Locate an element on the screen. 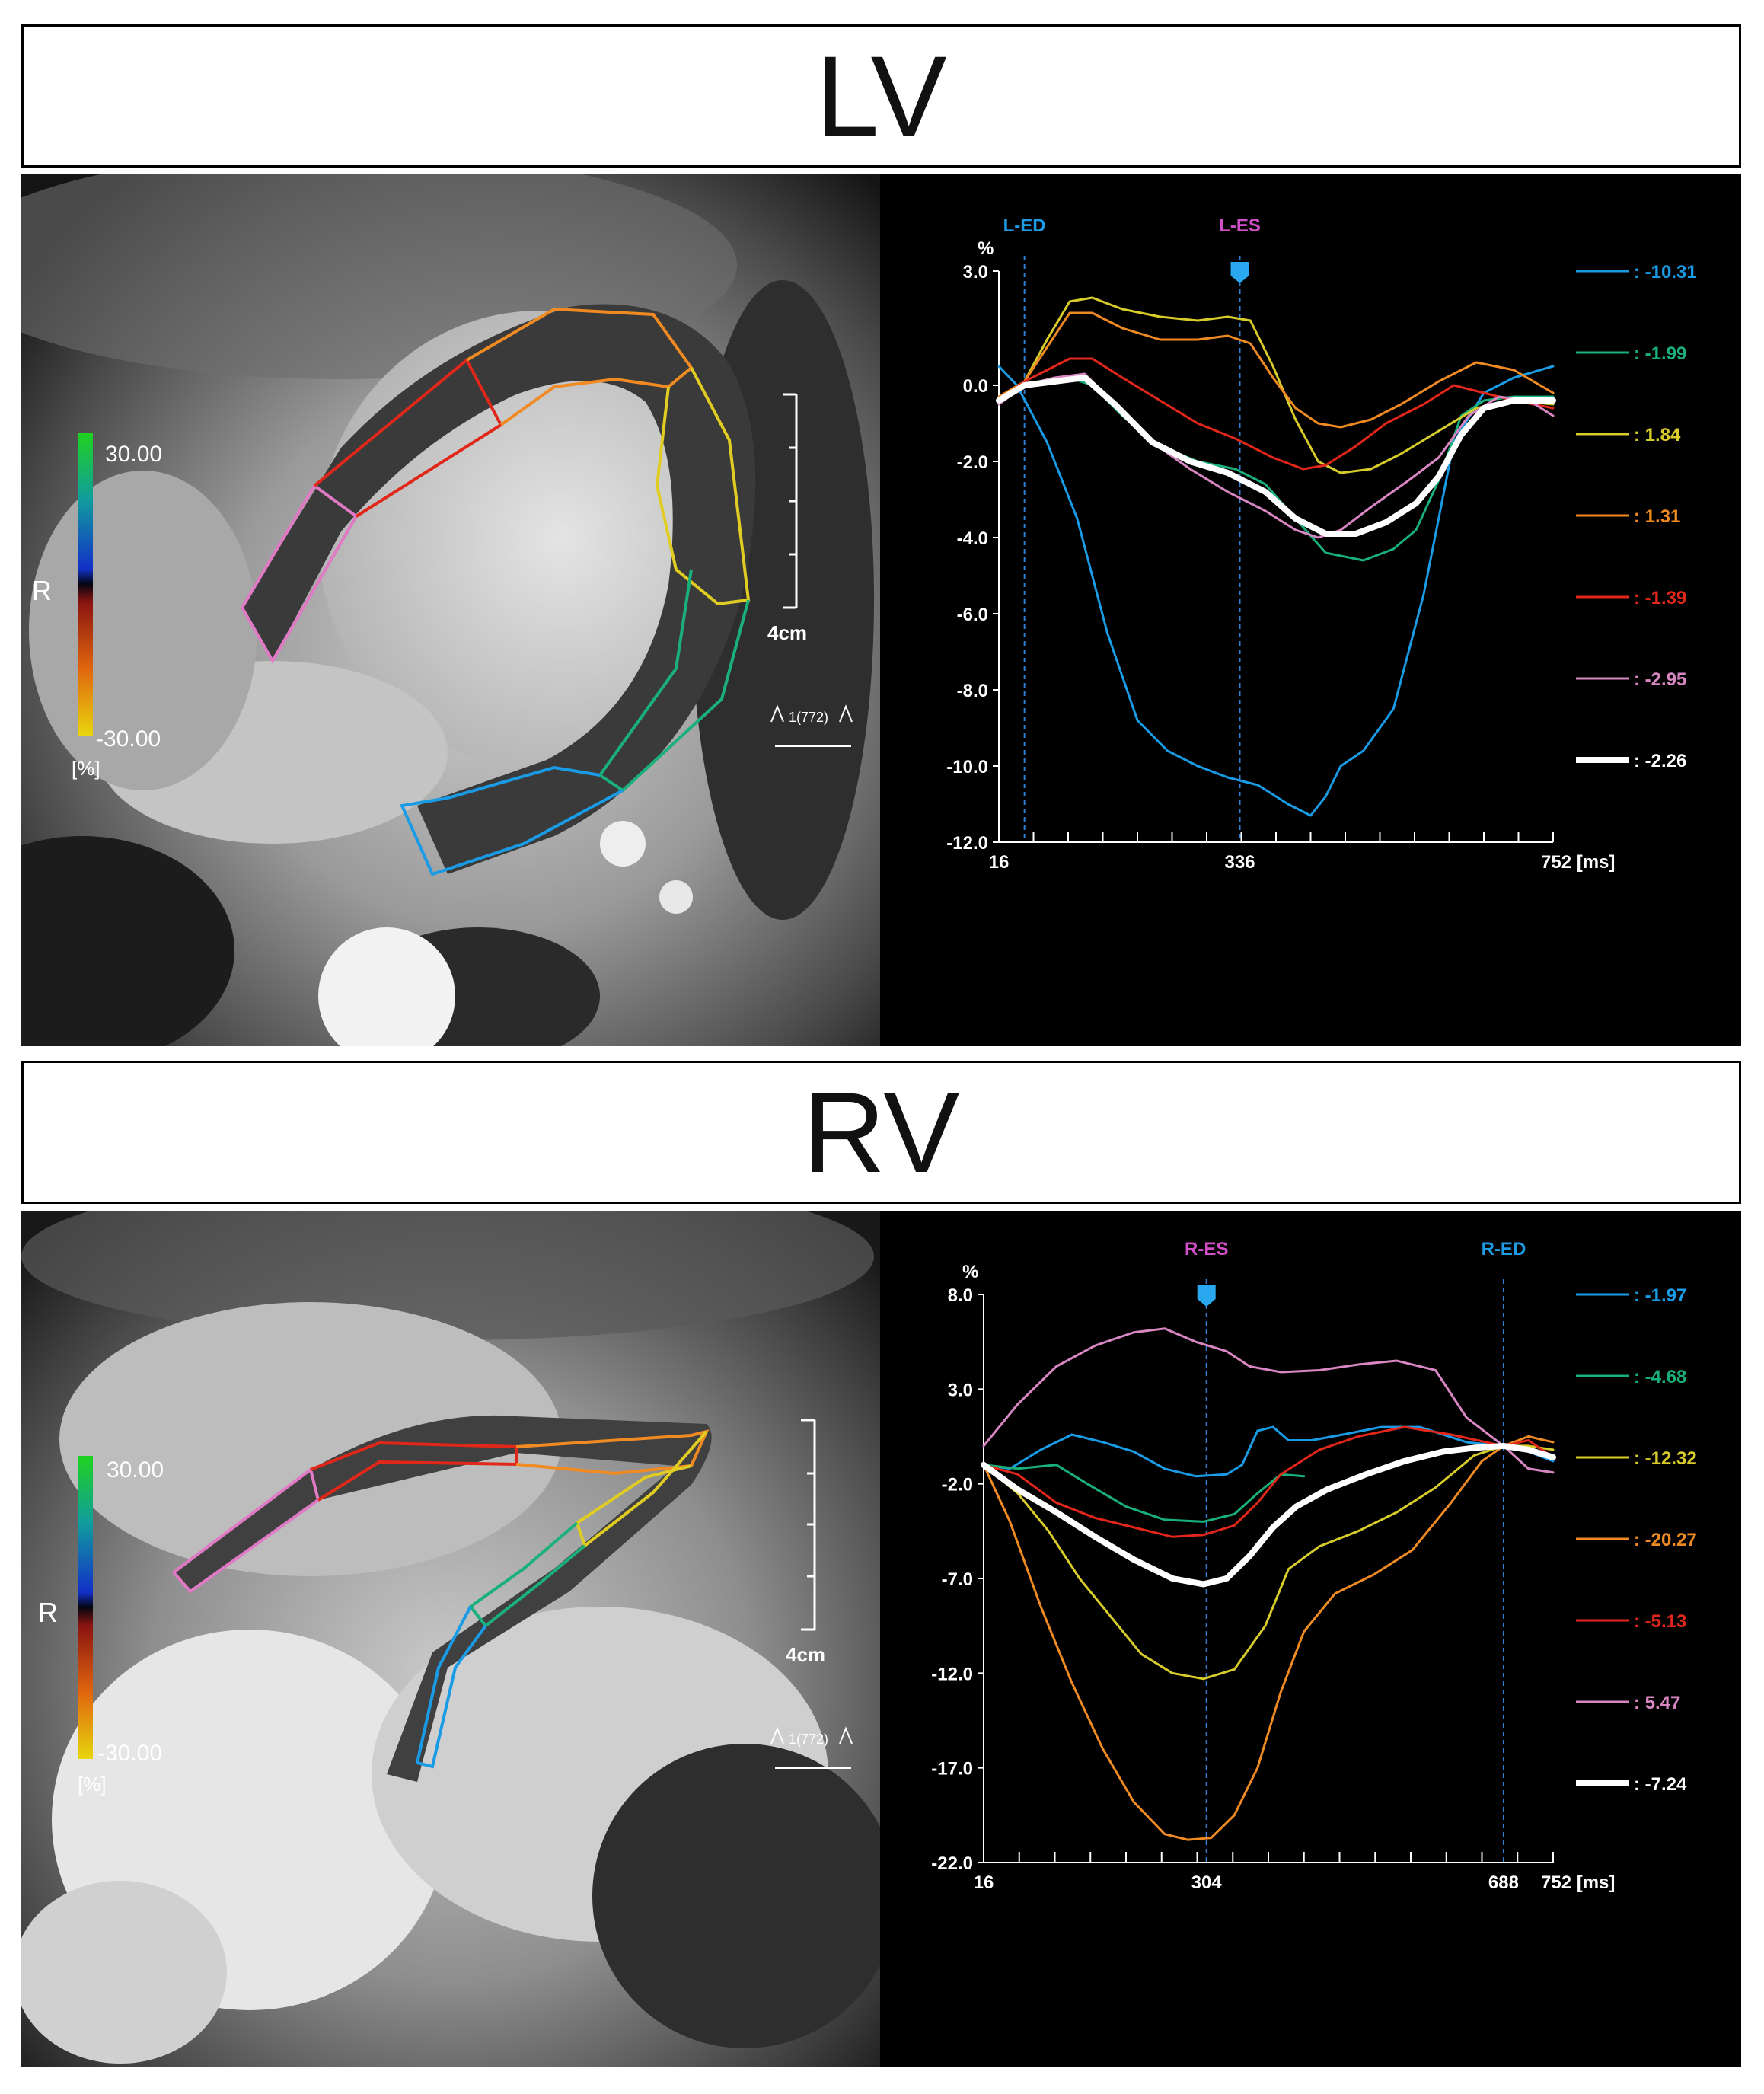  lv-scale-label: 4cm is located at coordinates (787, 632).